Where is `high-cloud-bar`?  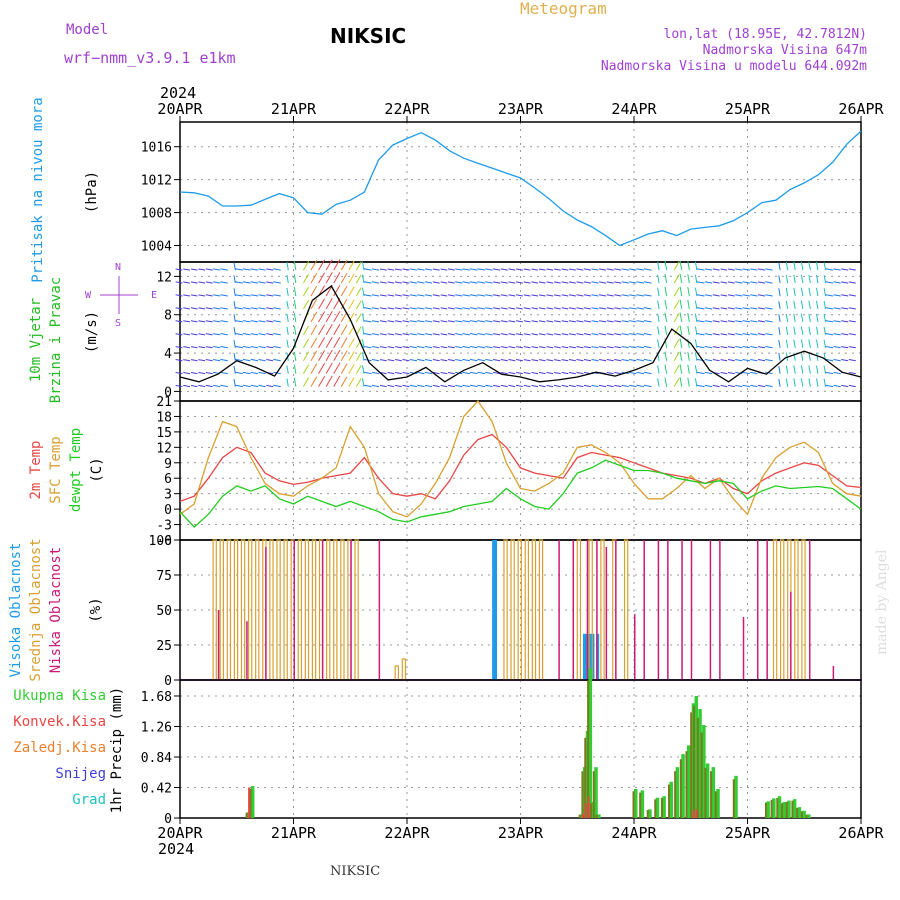 high-cloud-bar is located at coordinates (593, 656).